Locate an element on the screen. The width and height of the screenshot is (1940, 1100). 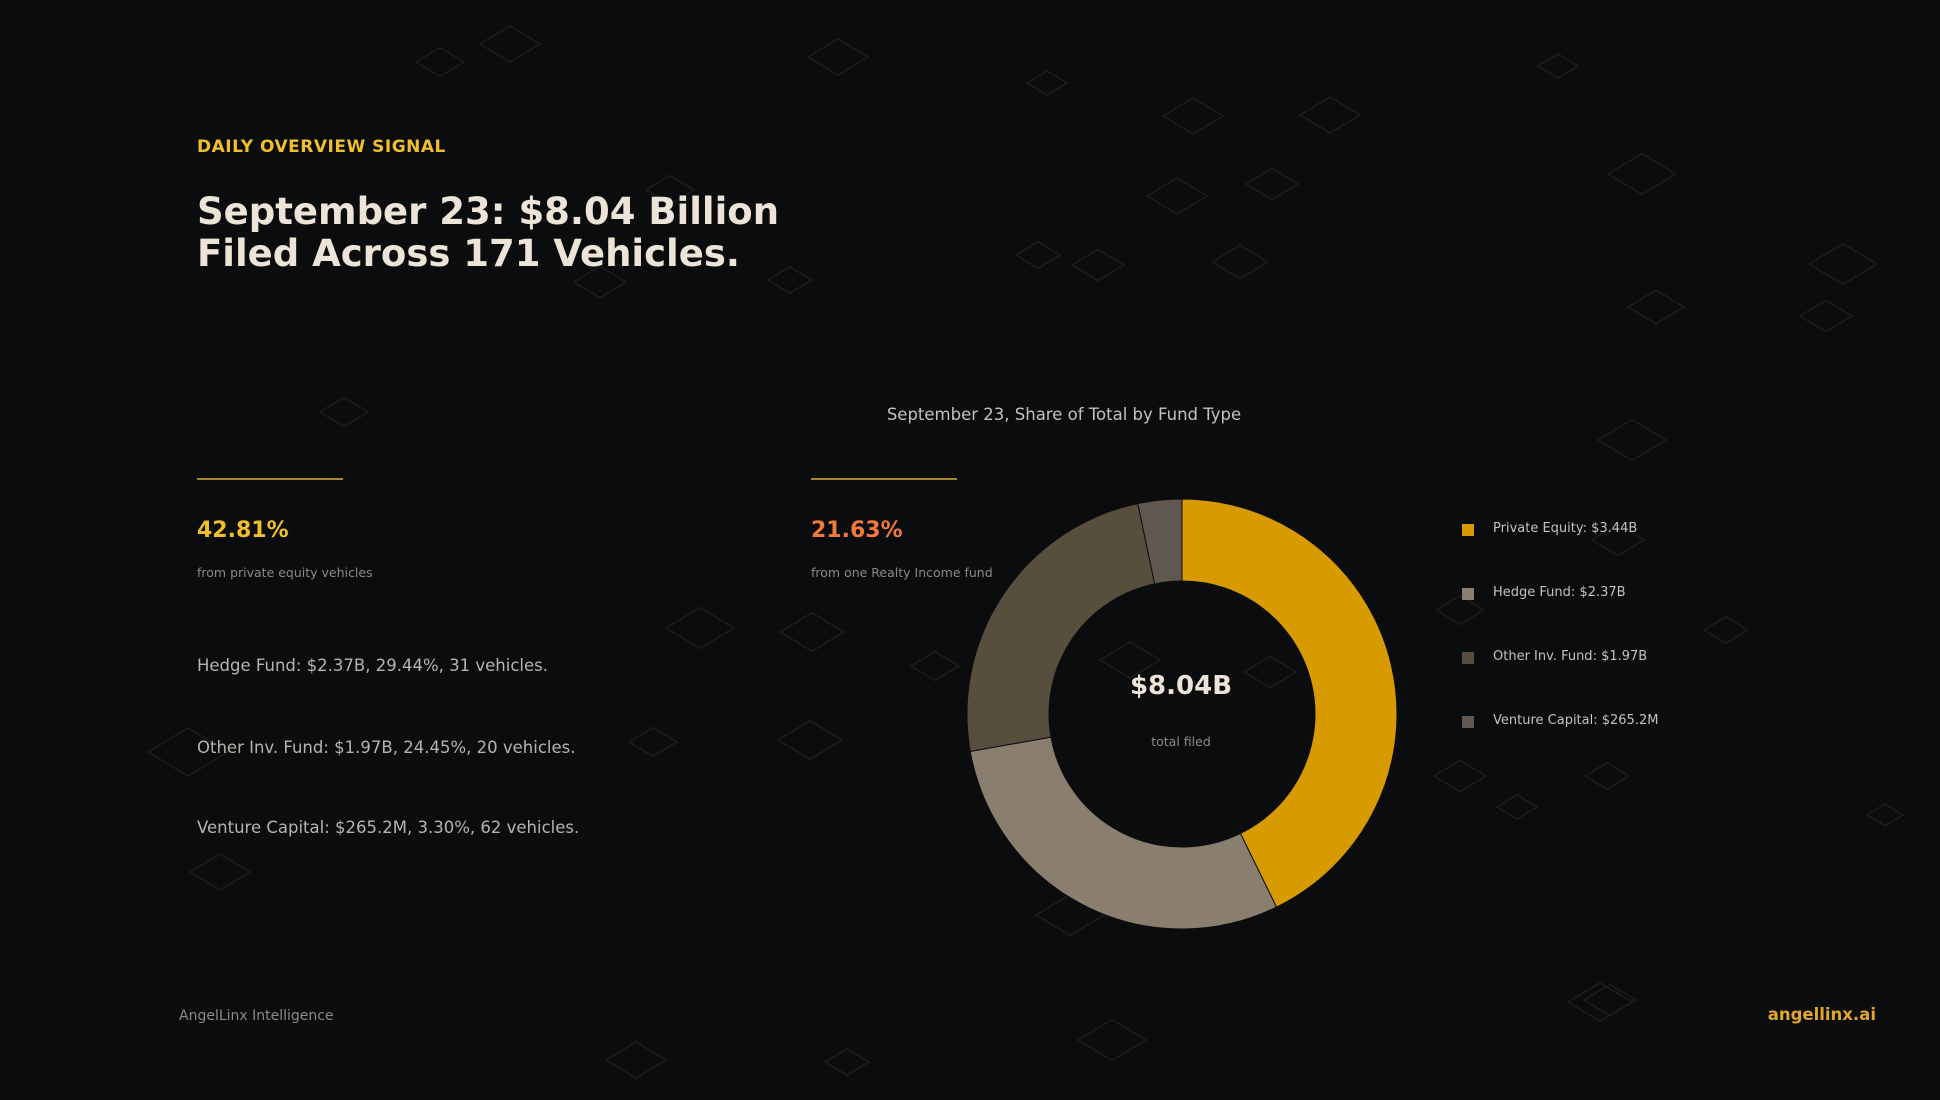
stat-caption-realty-income: from one Realty Income fund is located at coordinates (902, 572).